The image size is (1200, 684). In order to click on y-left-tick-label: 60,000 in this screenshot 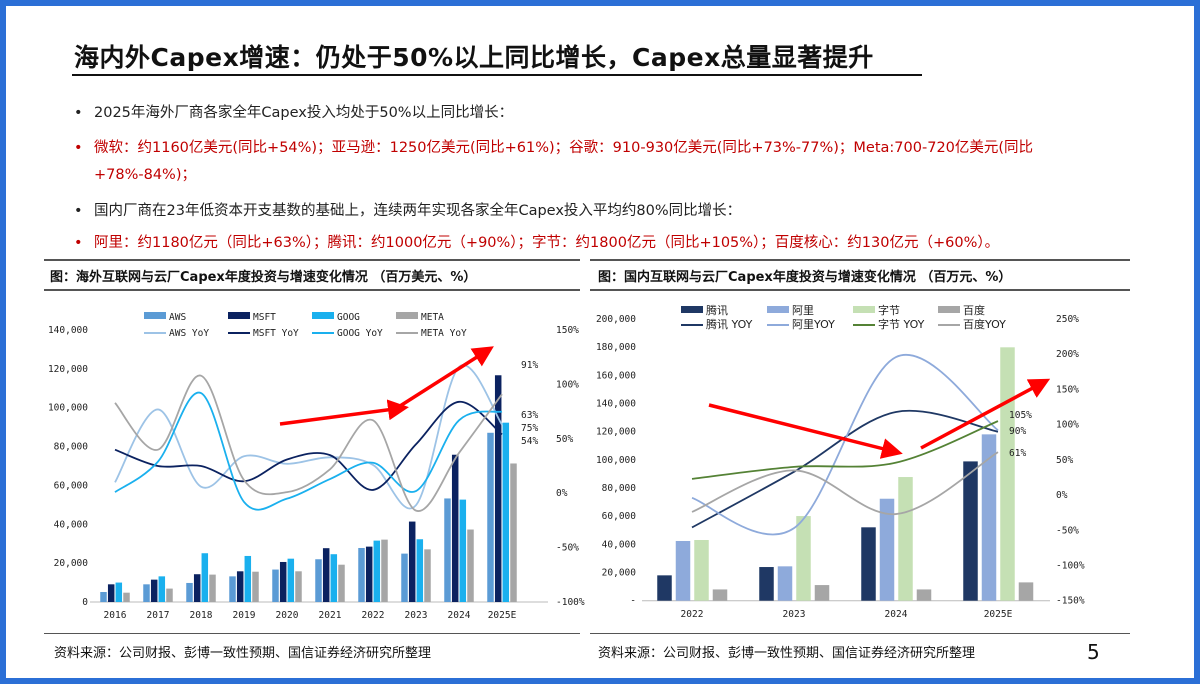, I will do `click(71, 485)`.